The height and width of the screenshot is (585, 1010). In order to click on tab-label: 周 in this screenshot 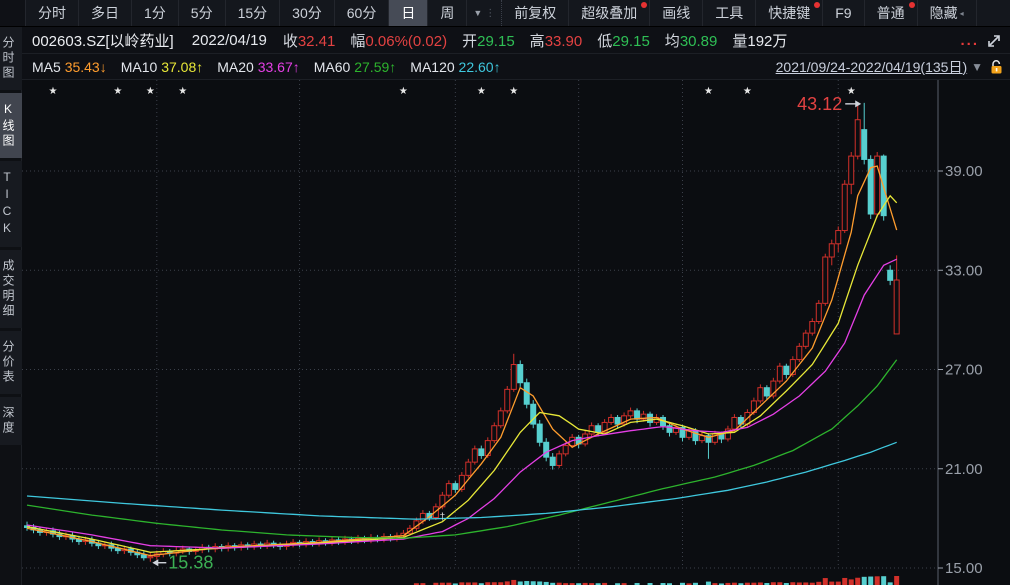, I will do `click(447, 13)`.